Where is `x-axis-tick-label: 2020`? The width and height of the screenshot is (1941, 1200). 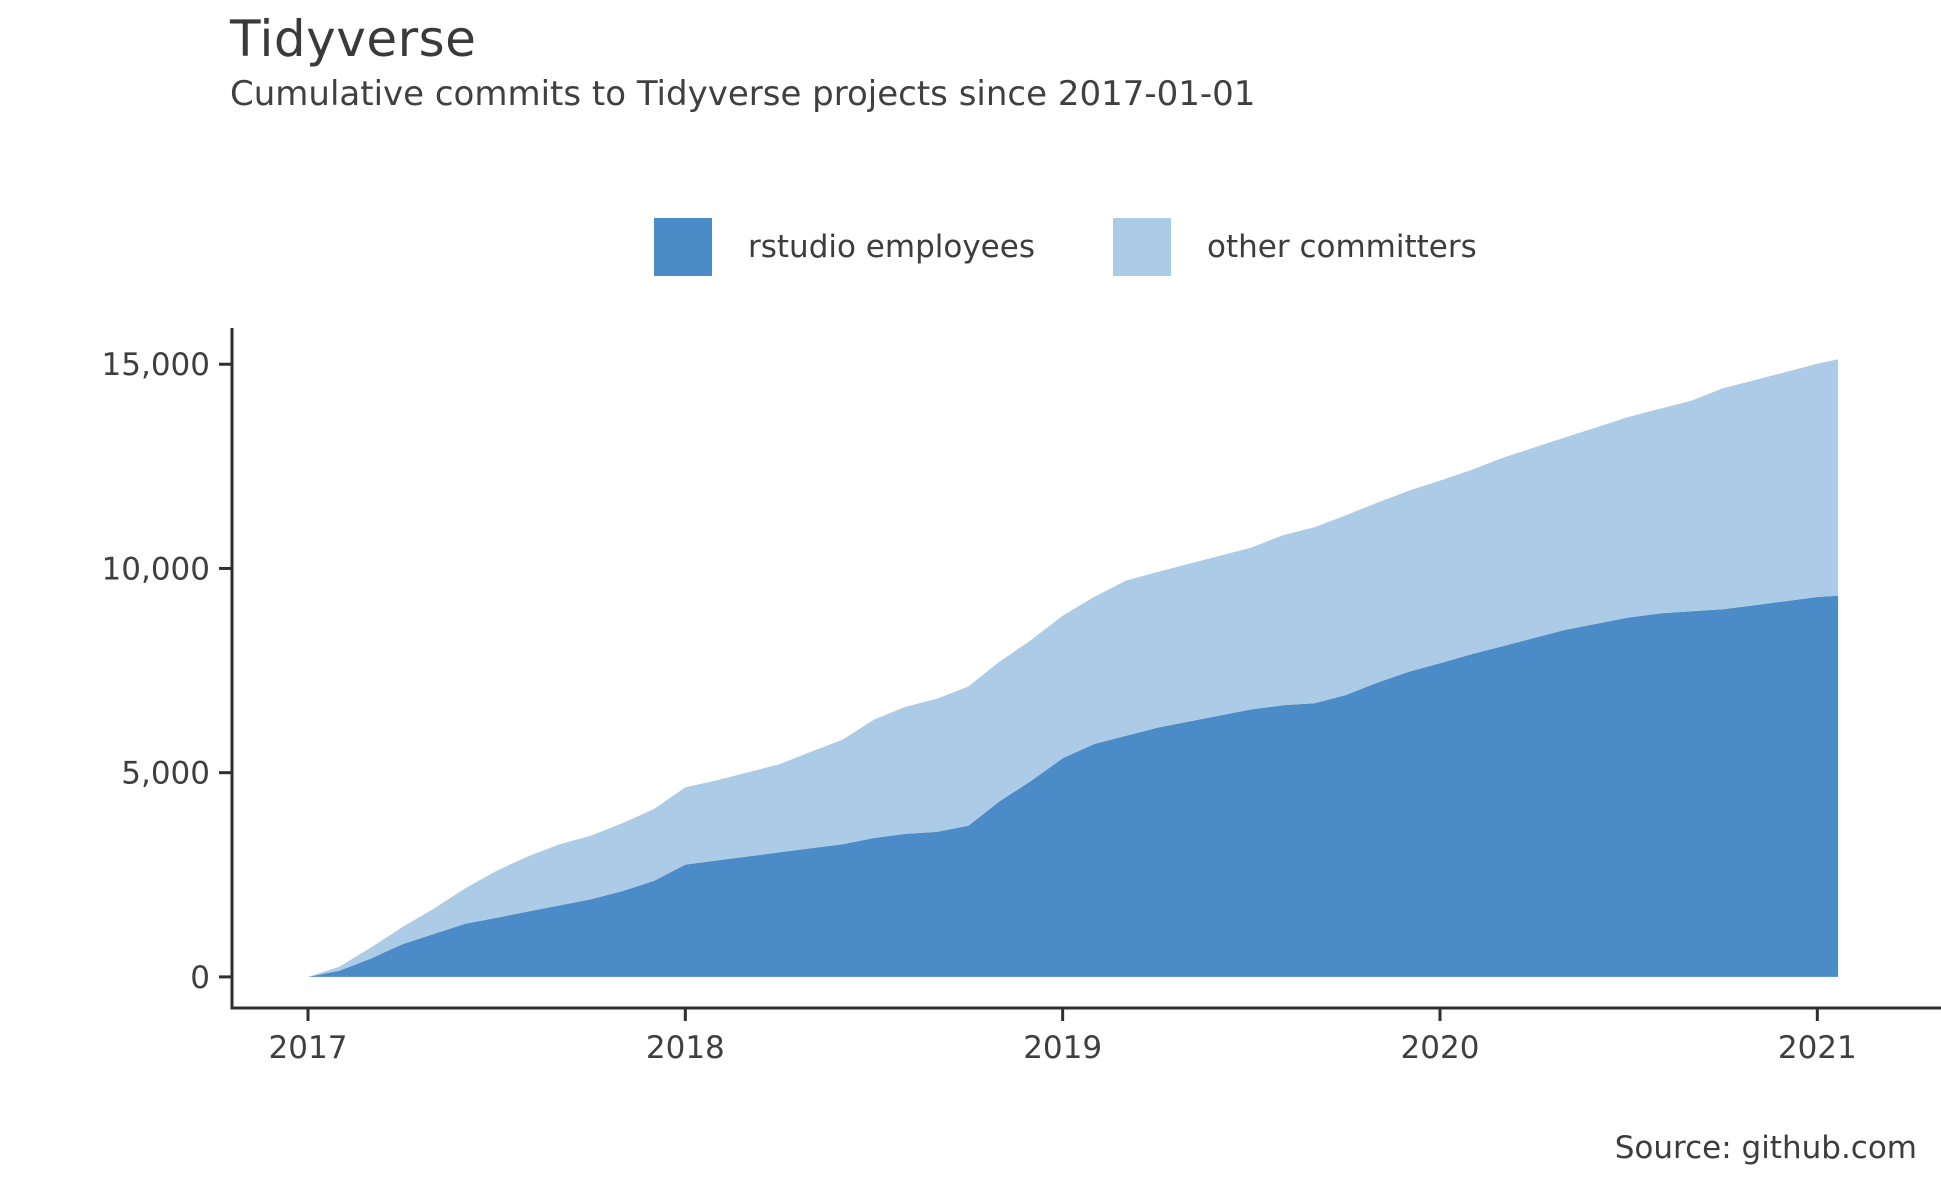 x-axis-tick-label: 2020 is located at coordinates (1440, 1048).